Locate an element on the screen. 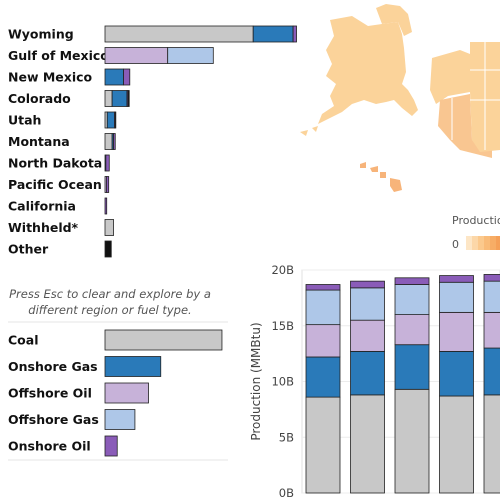  region-label-pacific-ocean: Pacific Ocean is located at coordinates (55, 184).